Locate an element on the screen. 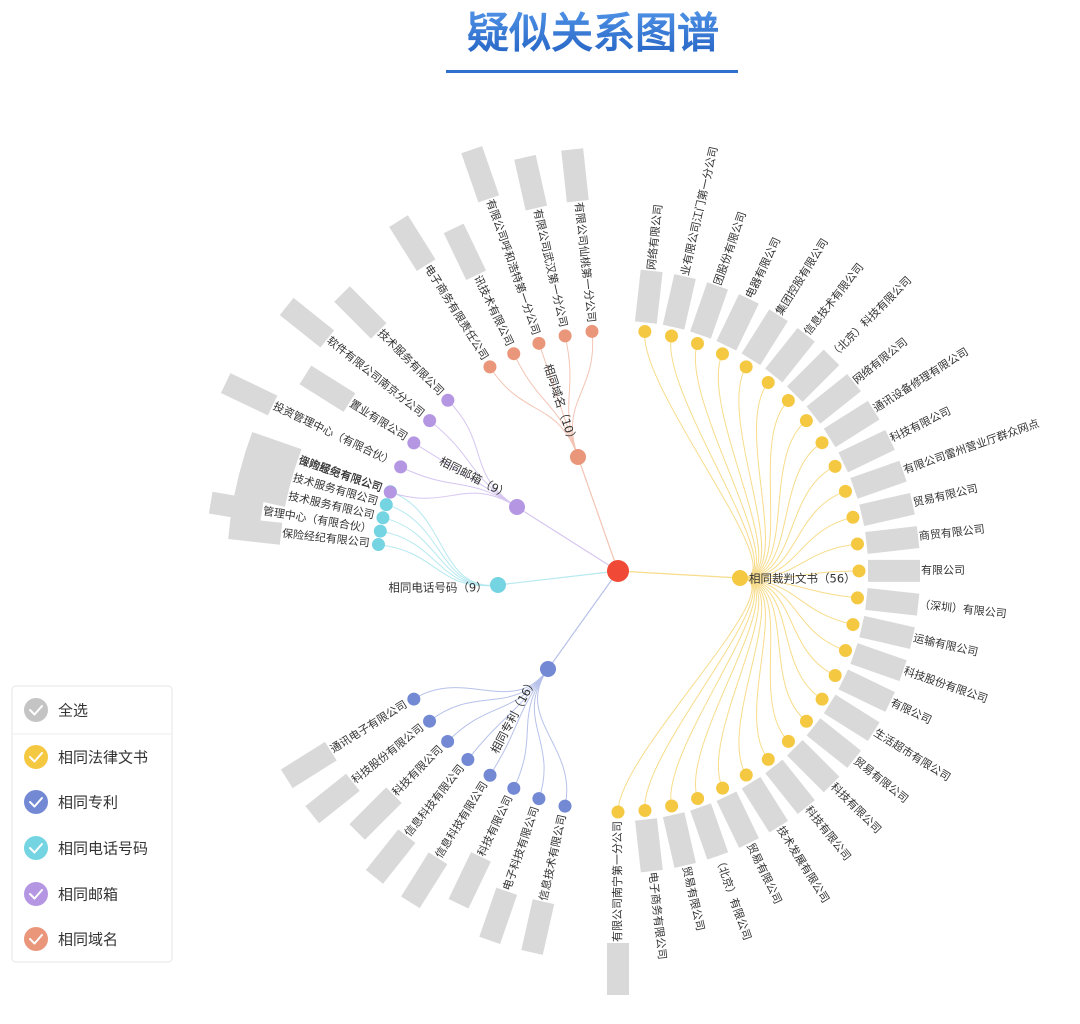 Image resolution: width=1080 pixels, height=1024 pixels. leaf-text: 网络有限公司 is located at coordinates (880, 361).